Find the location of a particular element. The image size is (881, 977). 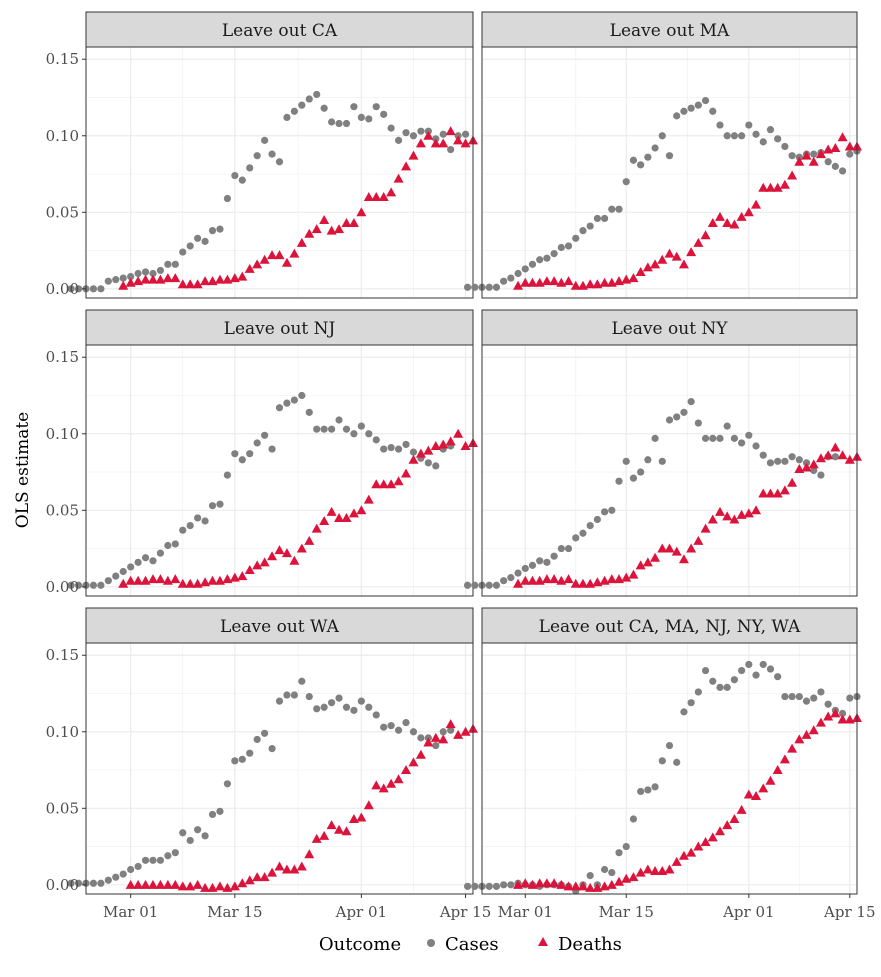

panel-2: Leave out MA is located at coordinates (662, 155).